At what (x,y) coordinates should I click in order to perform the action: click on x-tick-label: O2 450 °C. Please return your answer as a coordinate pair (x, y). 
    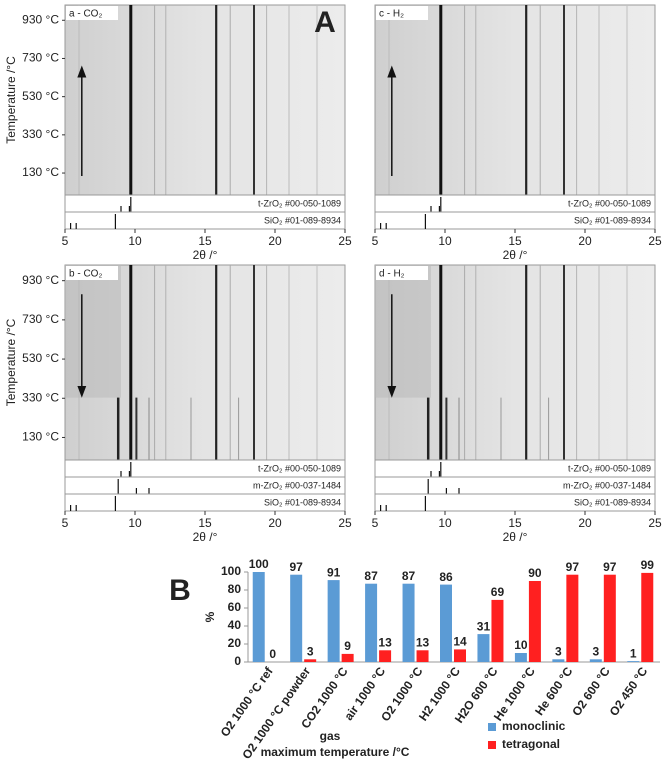
    Looking at the image, I should click on (629, 691).